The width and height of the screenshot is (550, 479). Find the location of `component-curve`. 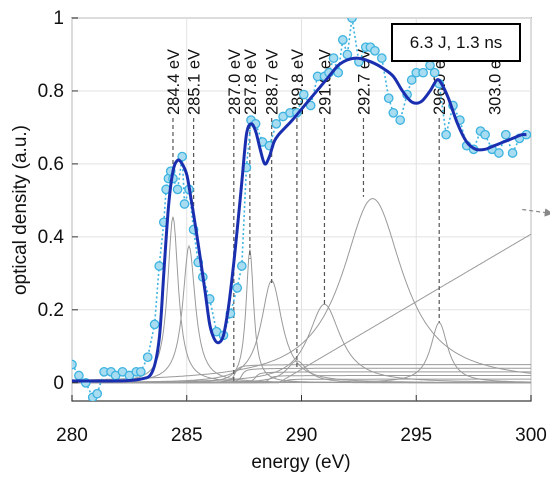

component-curve is located at coordinates (301, 343).